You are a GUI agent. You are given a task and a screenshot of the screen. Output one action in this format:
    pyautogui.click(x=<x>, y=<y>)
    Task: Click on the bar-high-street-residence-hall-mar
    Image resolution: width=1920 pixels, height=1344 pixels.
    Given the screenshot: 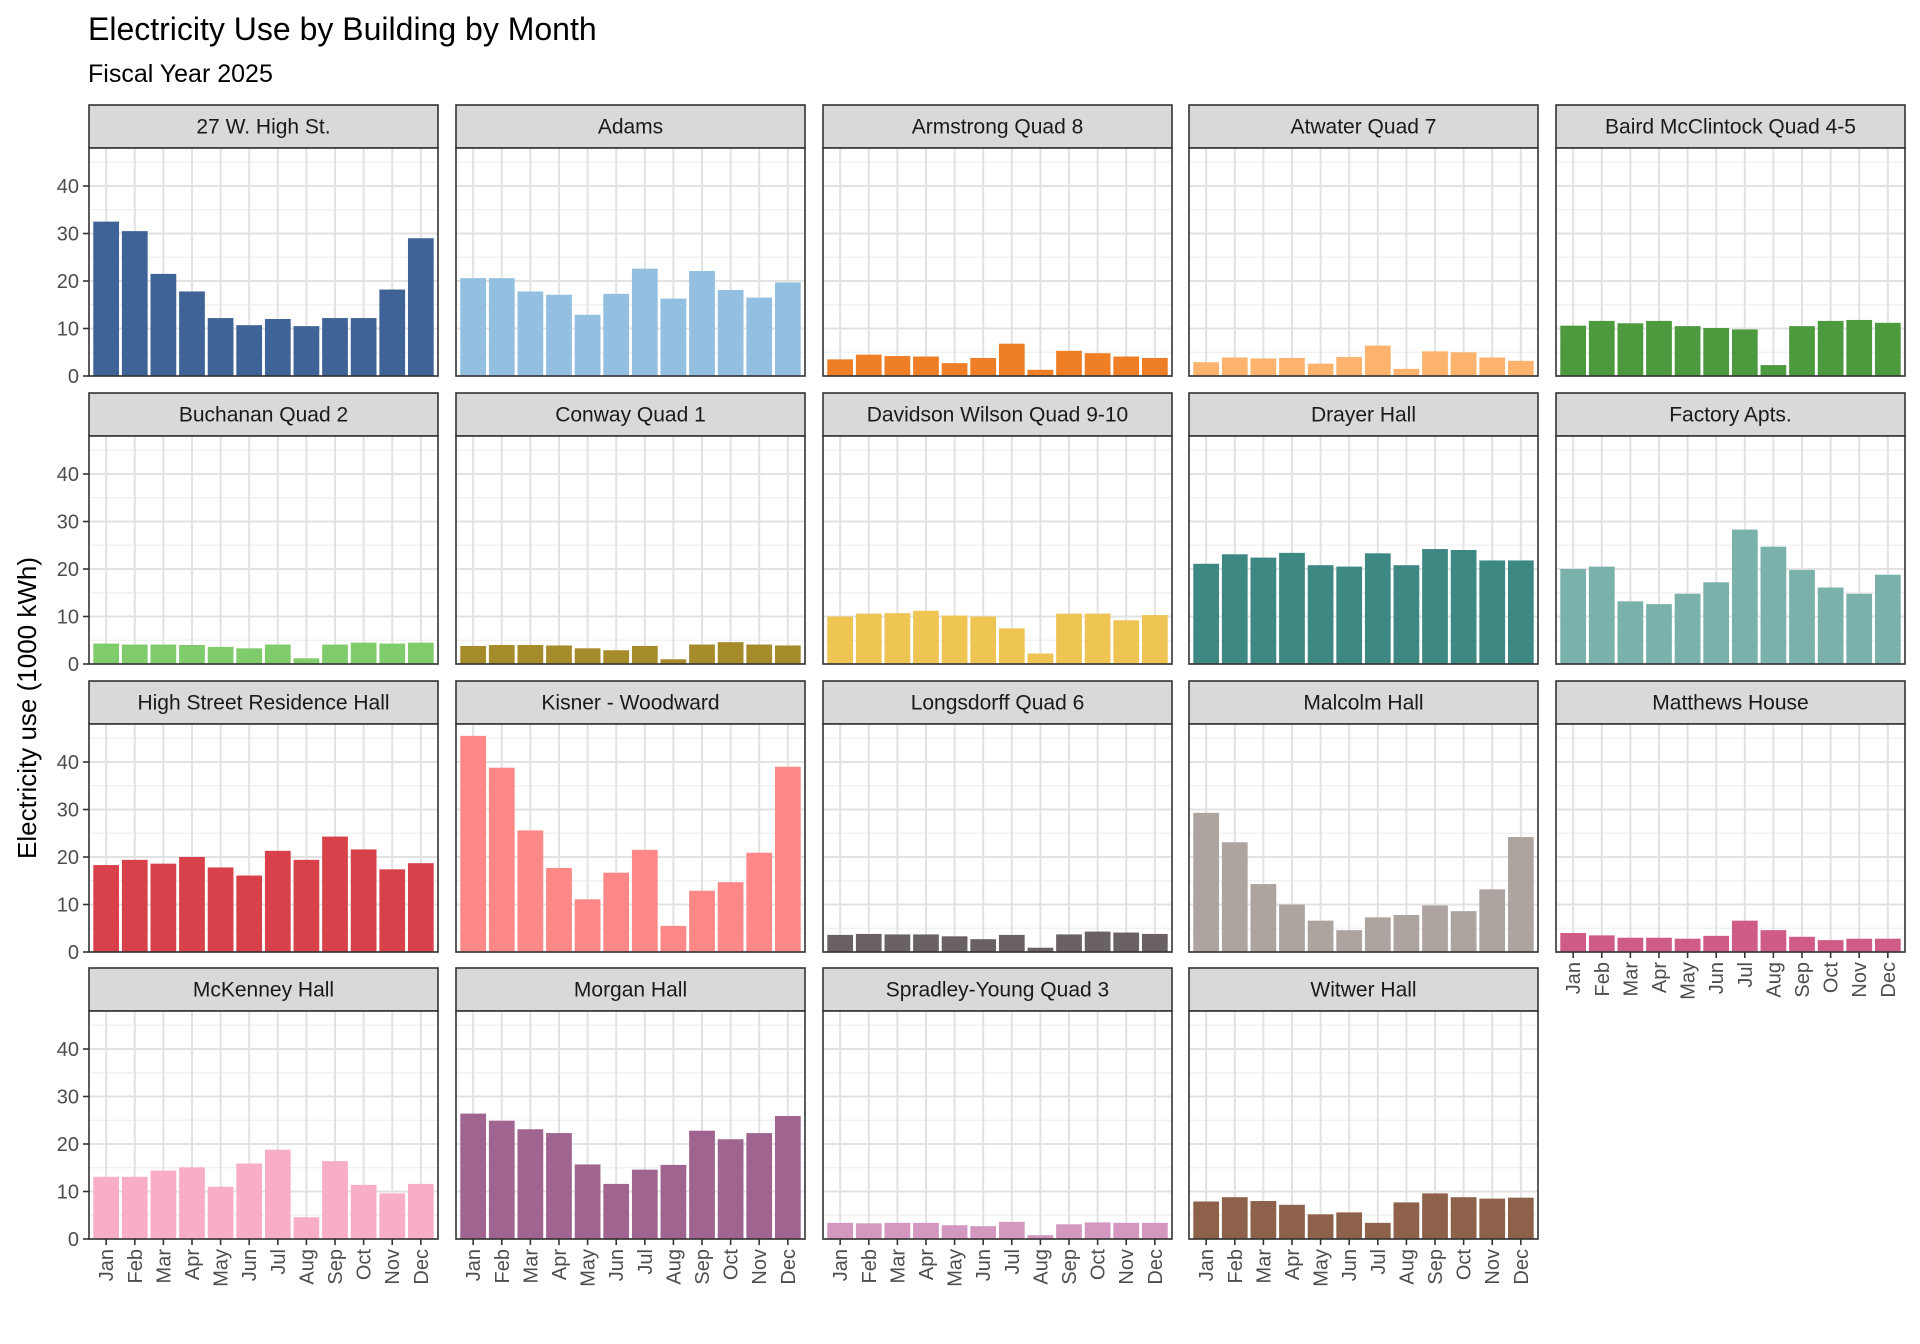 What is the action you would take?
    pyautogui.click(x=163, y=907)
    